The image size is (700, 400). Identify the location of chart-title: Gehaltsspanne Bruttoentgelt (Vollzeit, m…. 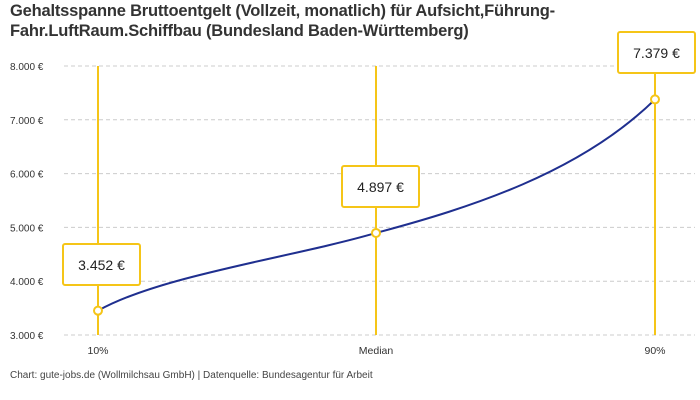
(282, 21).